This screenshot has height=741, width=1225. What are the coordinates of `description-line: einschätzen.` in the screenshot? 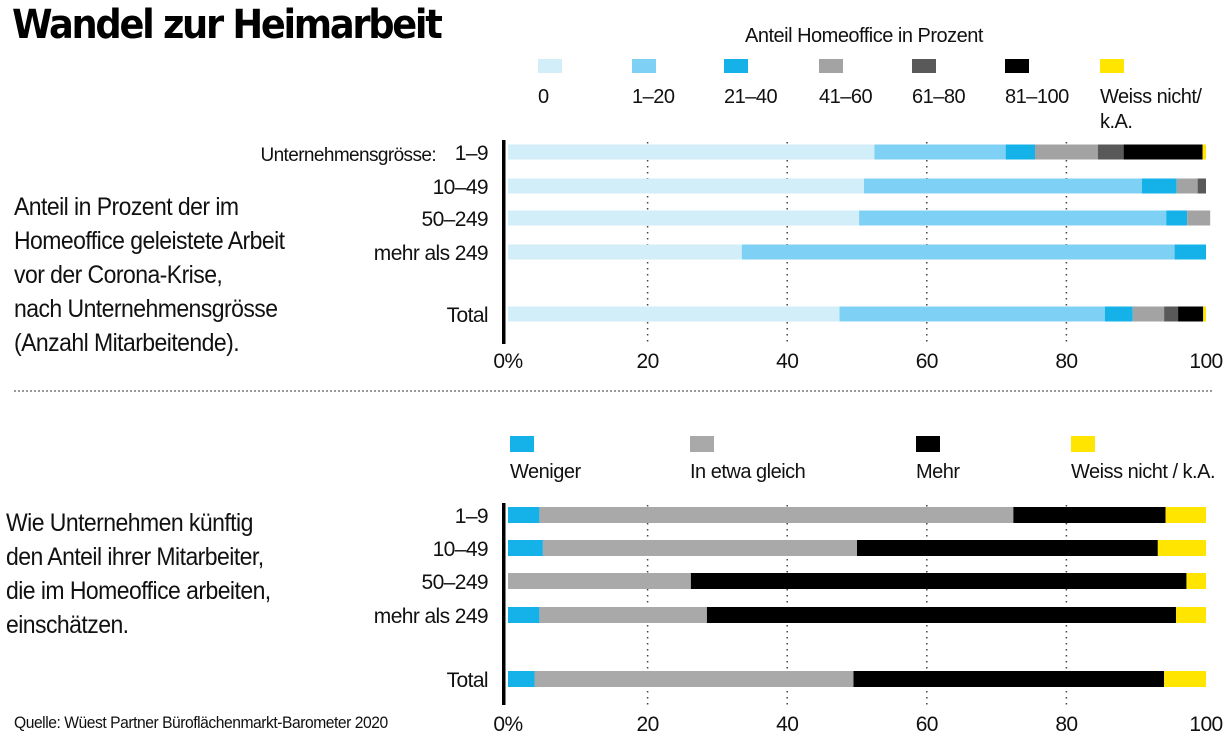 It's located at (67, 625).